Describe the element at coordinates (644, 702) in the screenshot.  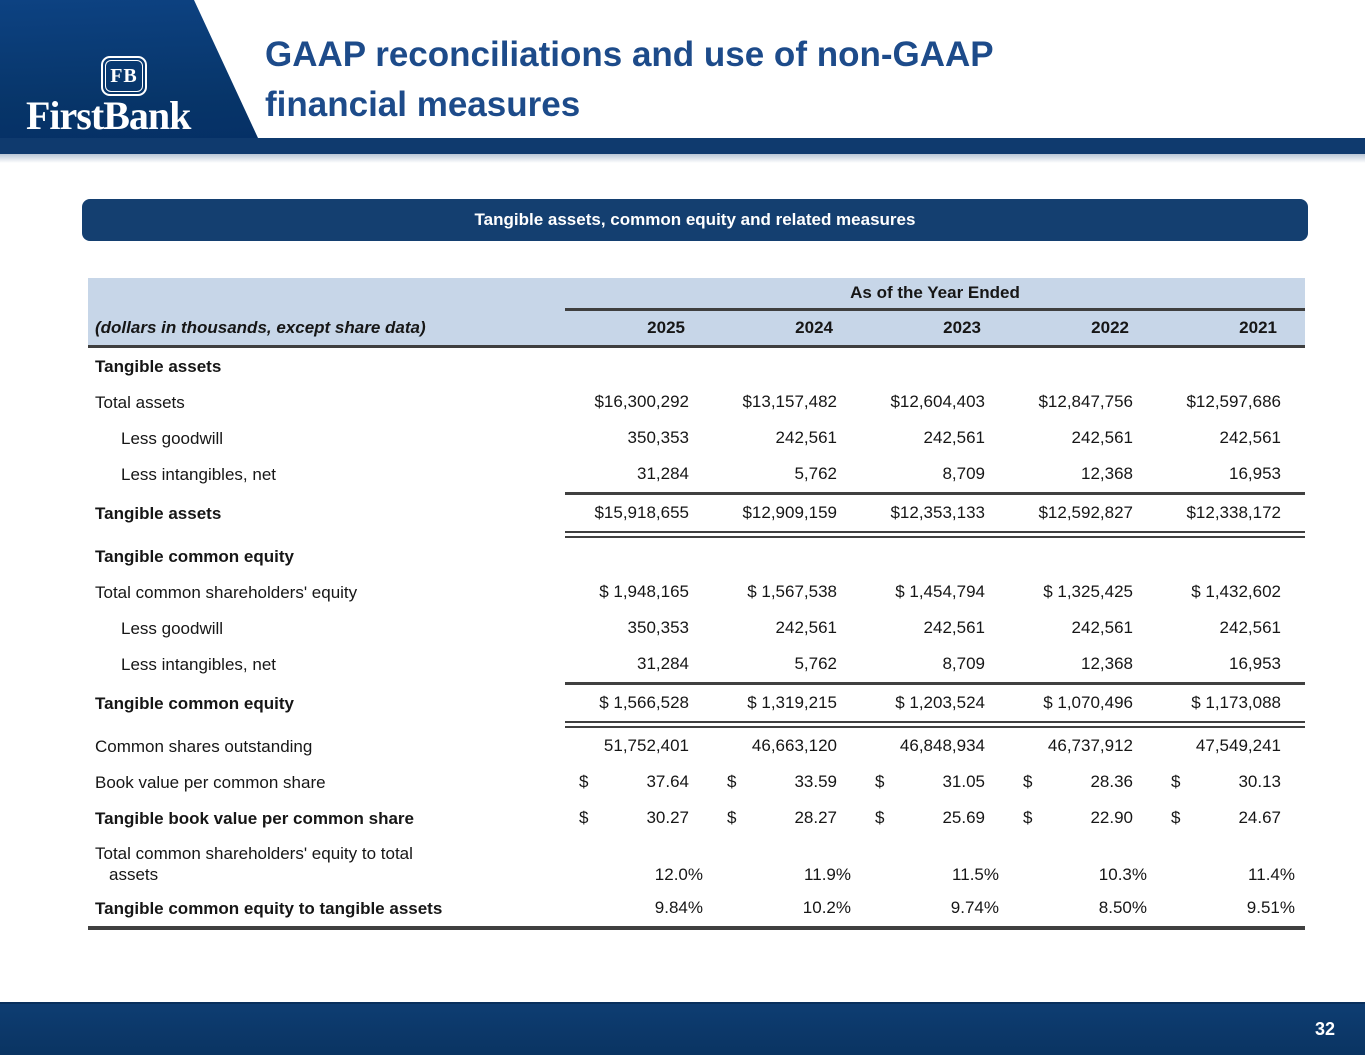
I see `value-cell: $ 1,566,528` at that location.